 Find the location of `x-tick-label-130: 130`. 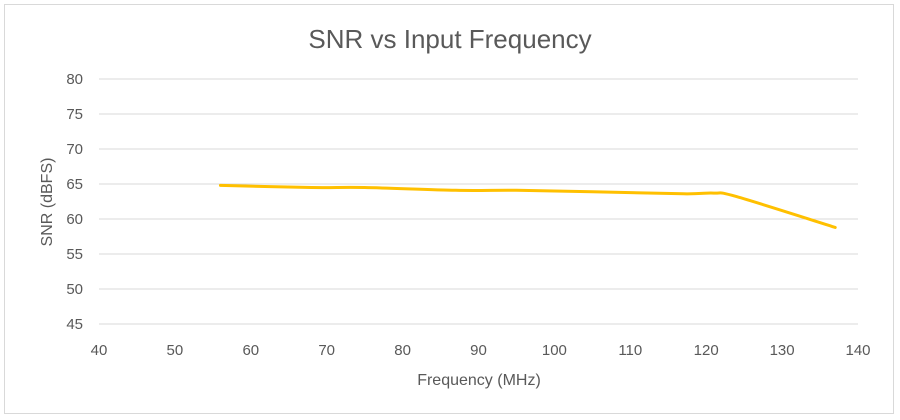

x-tick-label-130: 130 is located at coordinates (782, 350).